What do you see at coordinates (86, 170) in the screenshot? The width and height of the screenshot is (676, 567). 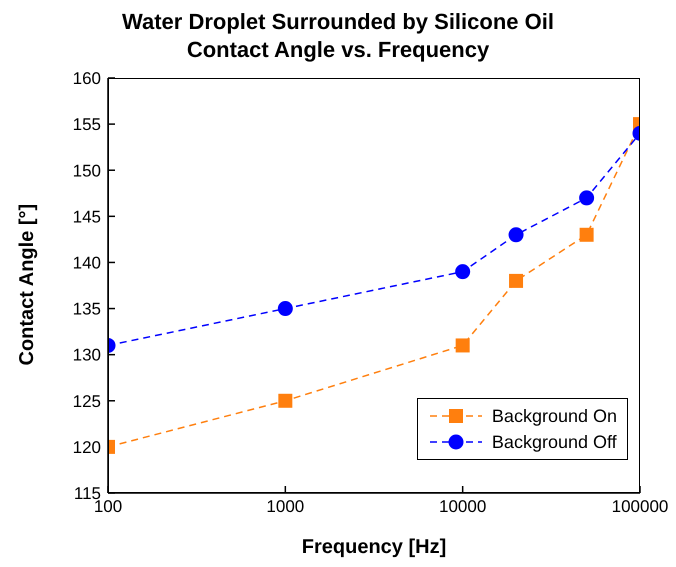 I see `y-tick-label: 150` at bounding box center [86, 170].